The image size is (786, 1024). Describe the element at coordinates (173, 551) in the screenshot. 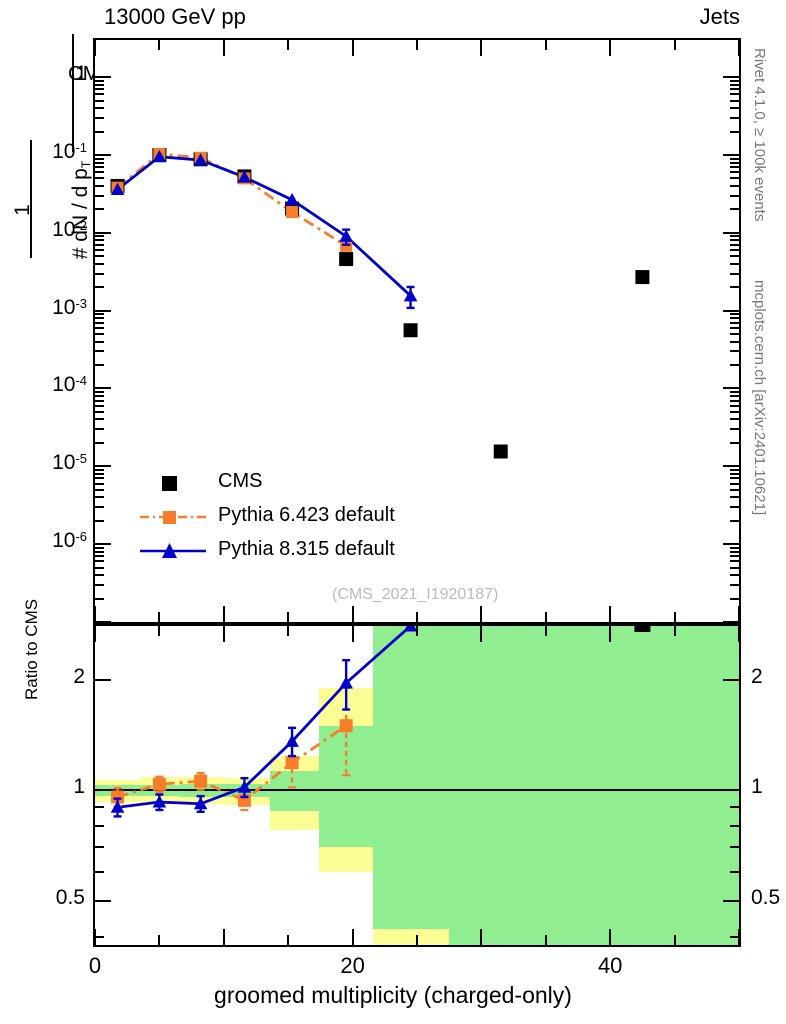

I see `solid-triangle-marker-icon` at that location.